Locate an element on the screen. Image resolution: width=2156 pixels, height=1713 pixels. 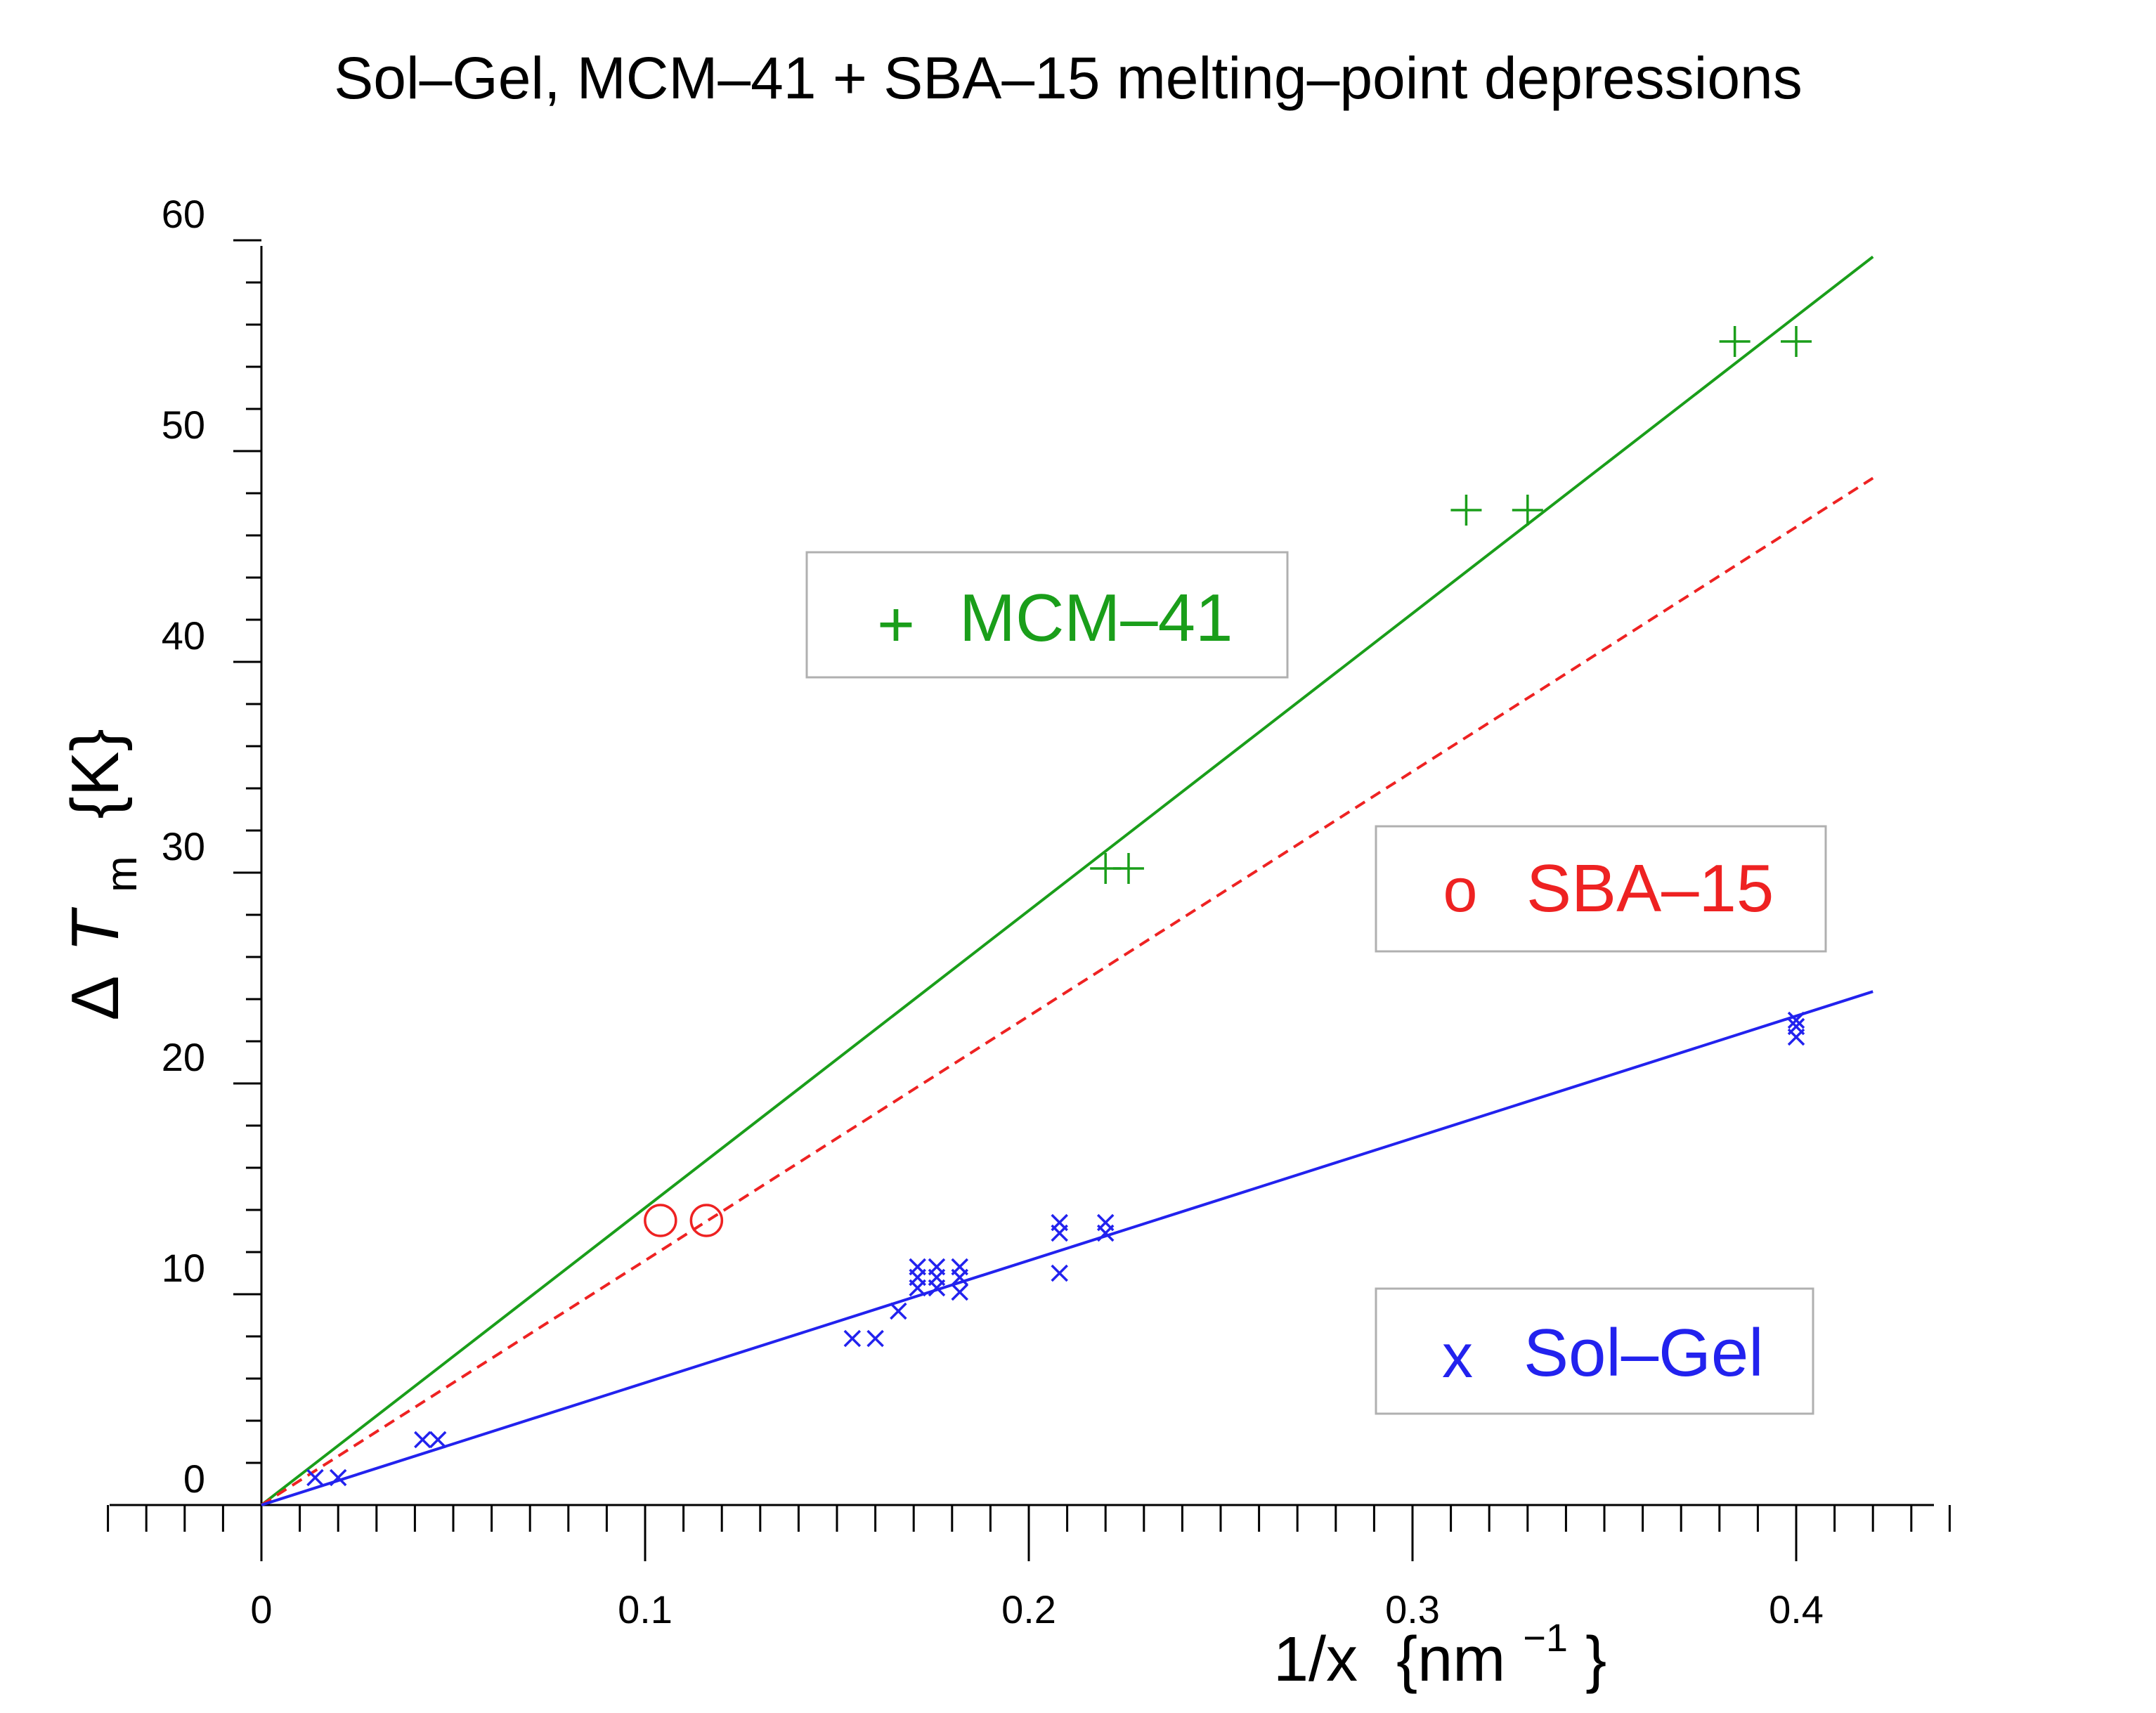
legend-solgel-label: Sol–Gel is located at coordinates (1644, 1352).